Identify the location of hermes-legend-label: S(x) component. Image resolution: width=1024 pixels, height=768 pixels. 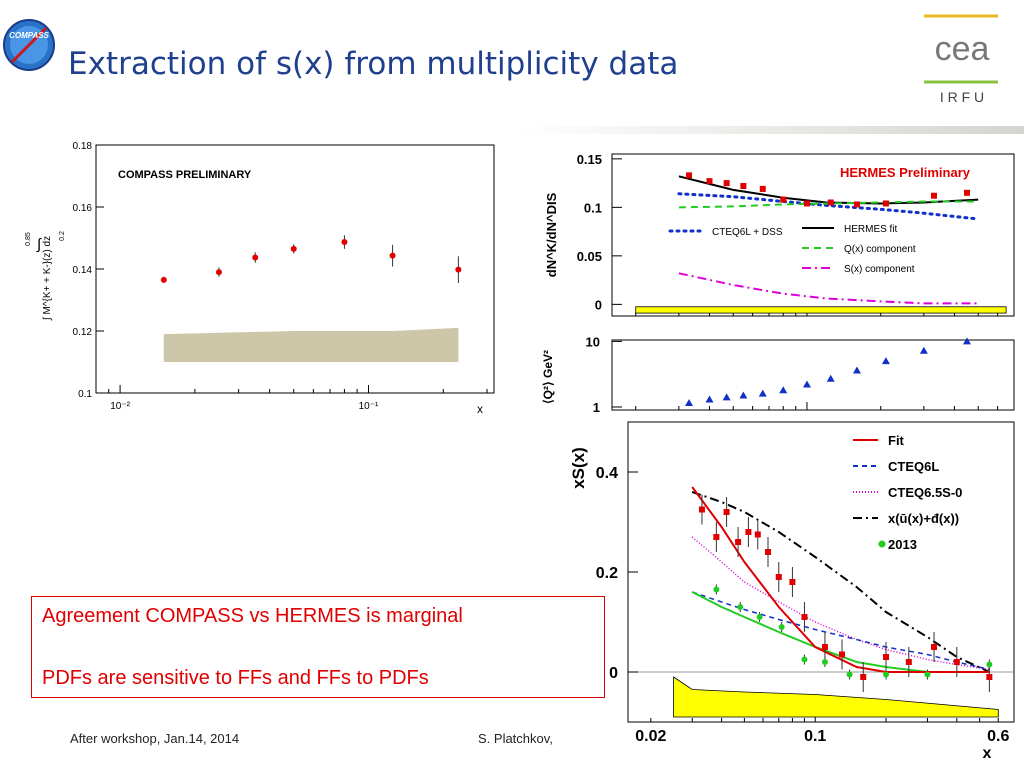
(879, 269).